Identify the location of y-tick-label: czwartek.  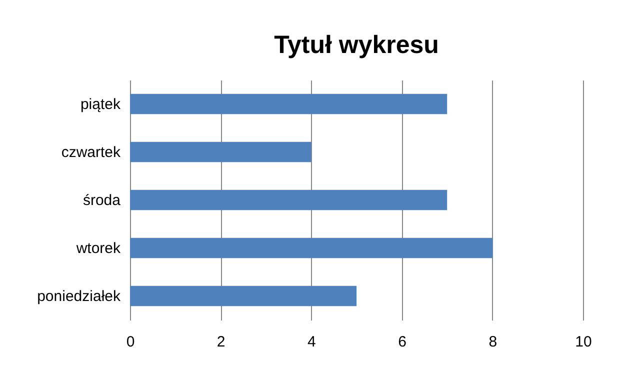
(91, 152).